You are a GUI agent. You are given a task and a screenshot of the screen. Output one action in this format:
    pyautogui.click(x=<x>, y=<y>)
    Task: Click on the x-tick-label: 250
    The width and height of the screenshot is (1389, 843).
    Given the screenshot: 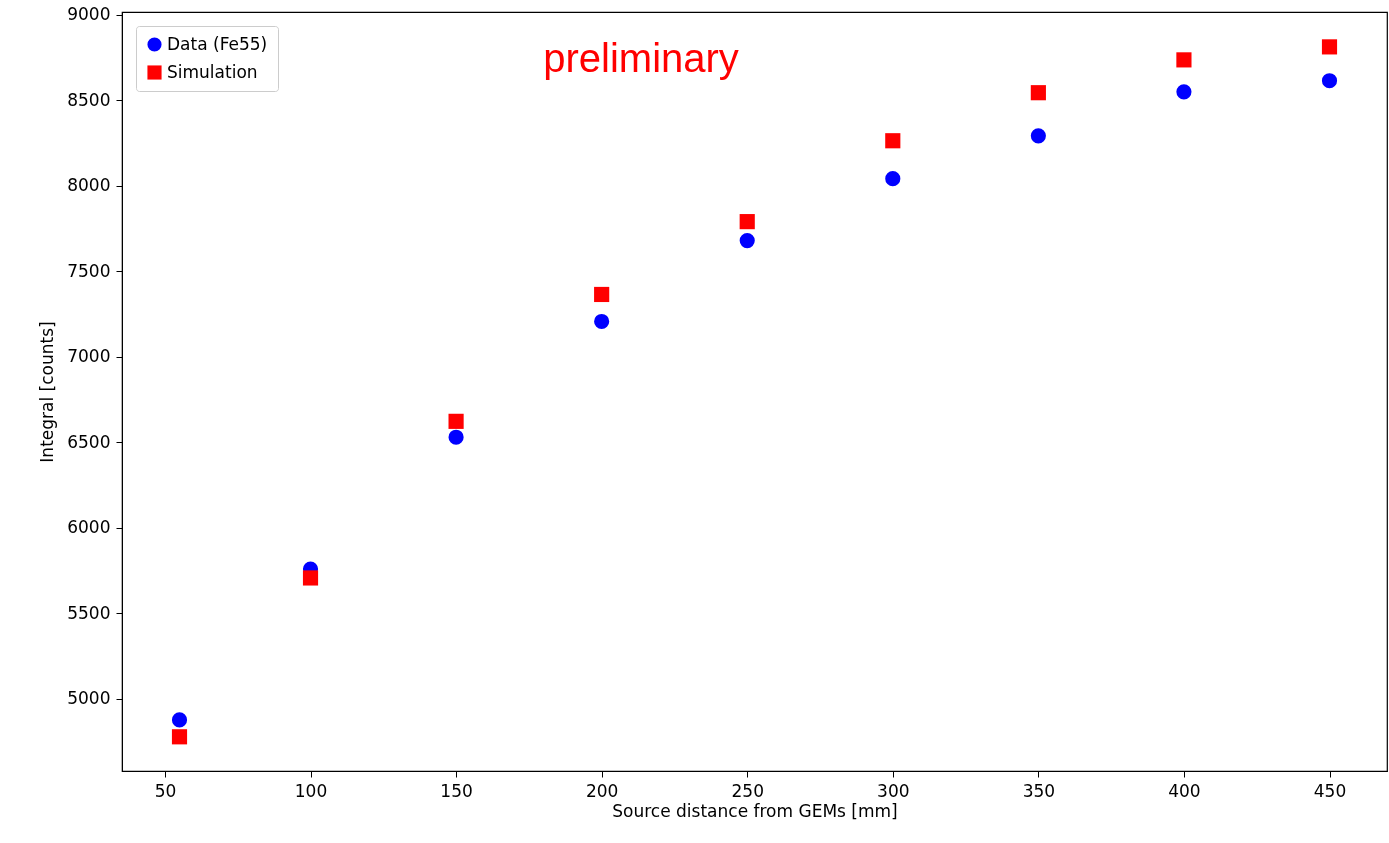 What is the action you would take?
    pyautogui.click(x=747, y=790)
    